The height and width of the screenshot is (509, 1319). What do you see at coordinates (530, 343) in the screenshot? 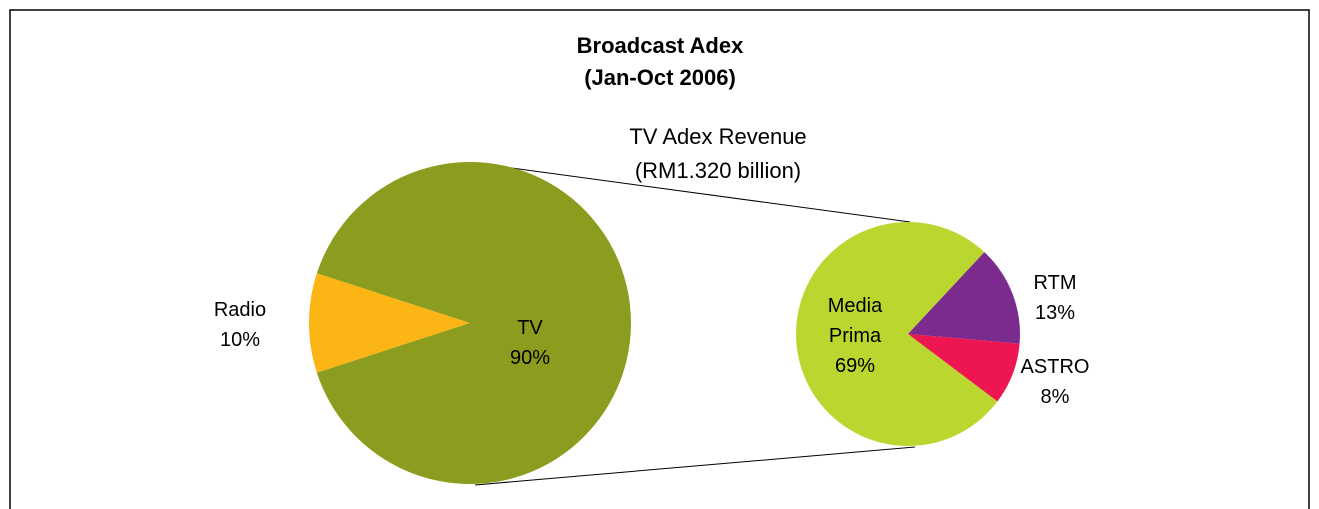
I see `data-label: TV 90%` at bounding box center [530, 343].